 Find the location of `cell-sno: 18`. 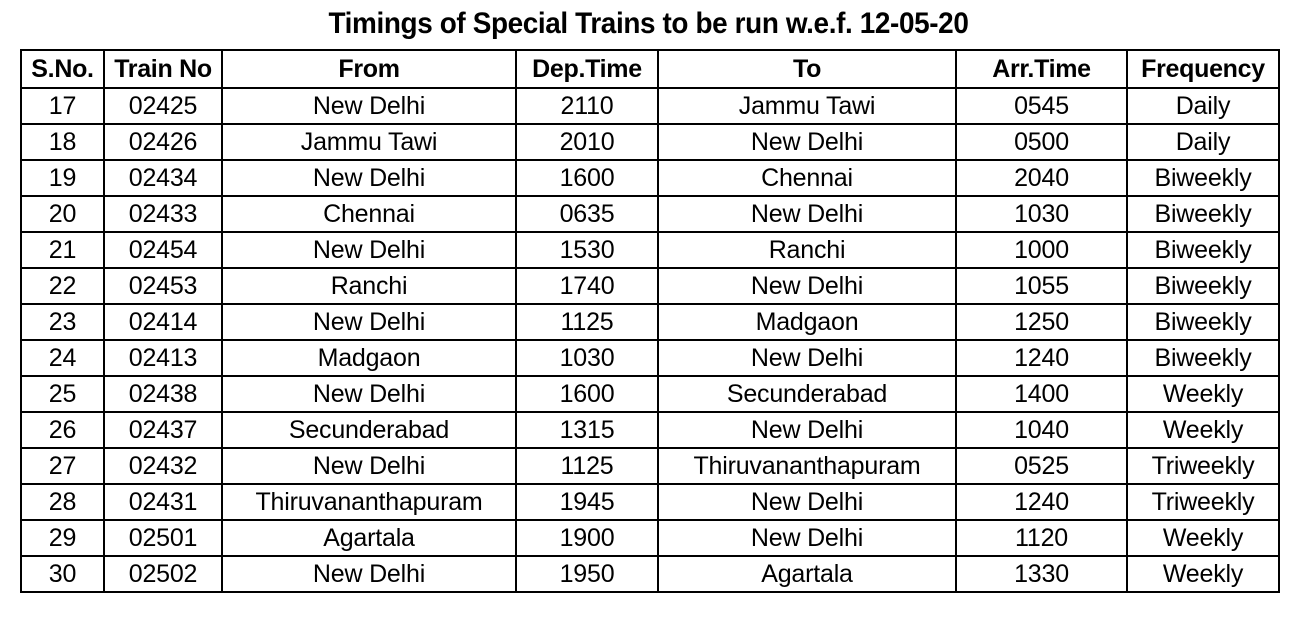

cell-sno: 18 is located at coordinates (62, 142).